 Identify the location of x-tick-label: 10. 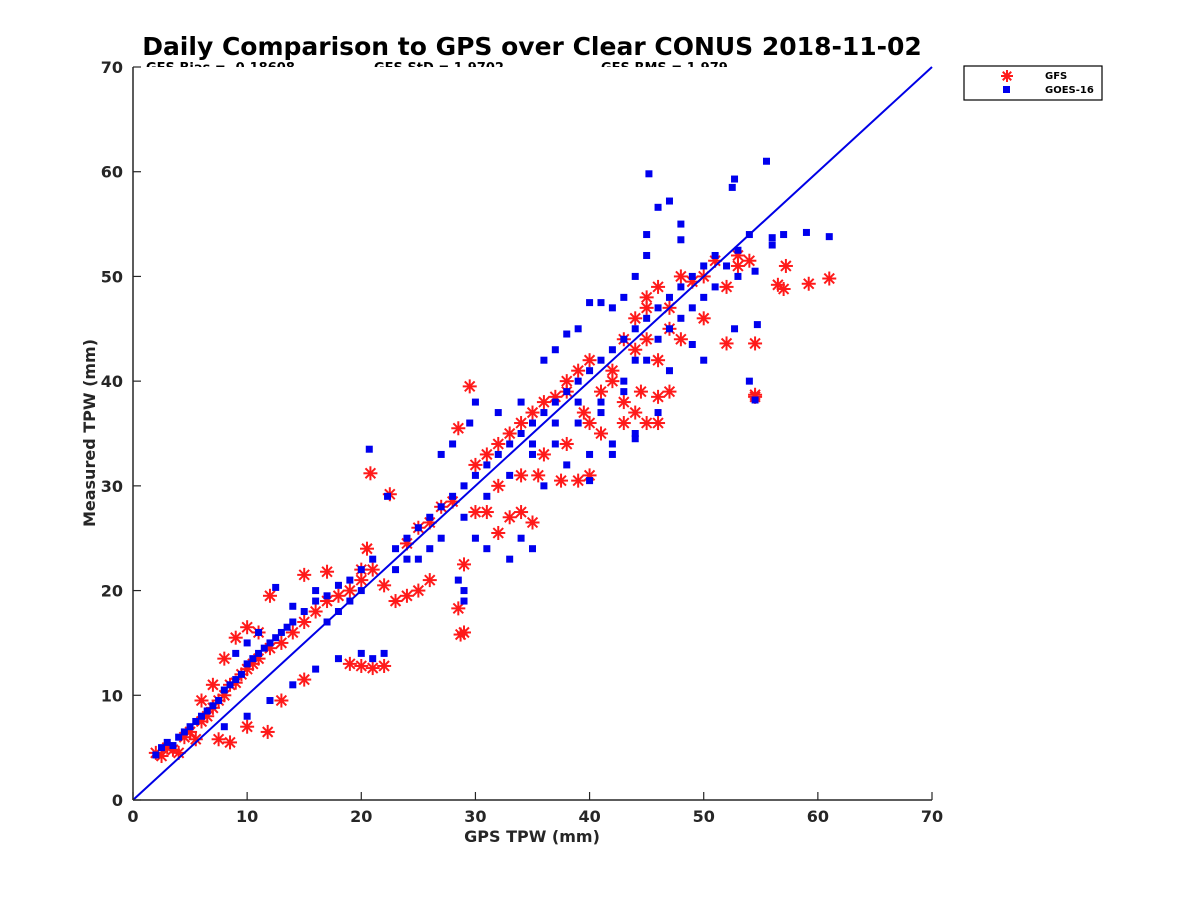
(247, 816).